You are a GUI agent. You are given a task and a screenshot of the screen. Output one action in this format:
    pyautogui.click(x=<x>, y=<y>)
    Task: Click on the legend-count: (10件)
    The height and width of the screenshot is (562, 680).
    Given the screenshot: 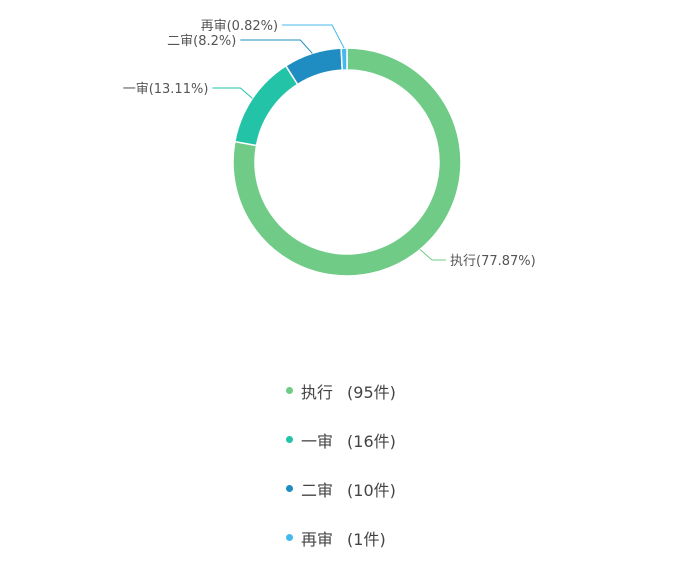 What is the action you would take?
    pyautogui.click(x=371, y=490)
    